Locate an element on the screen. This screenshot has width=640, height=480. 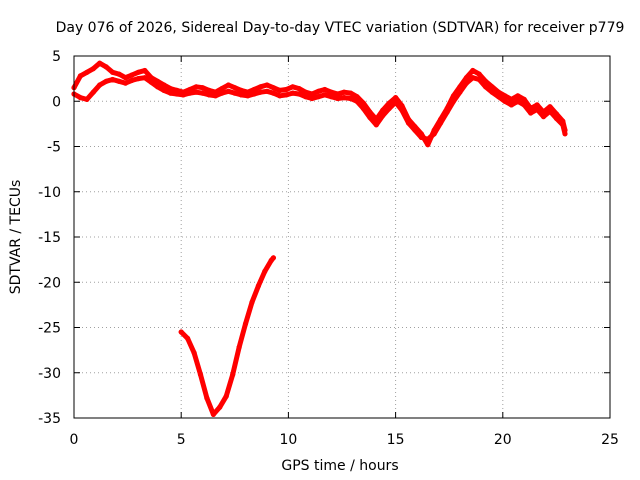
y-tick-label: -15 is located at coordinates (49, 238).